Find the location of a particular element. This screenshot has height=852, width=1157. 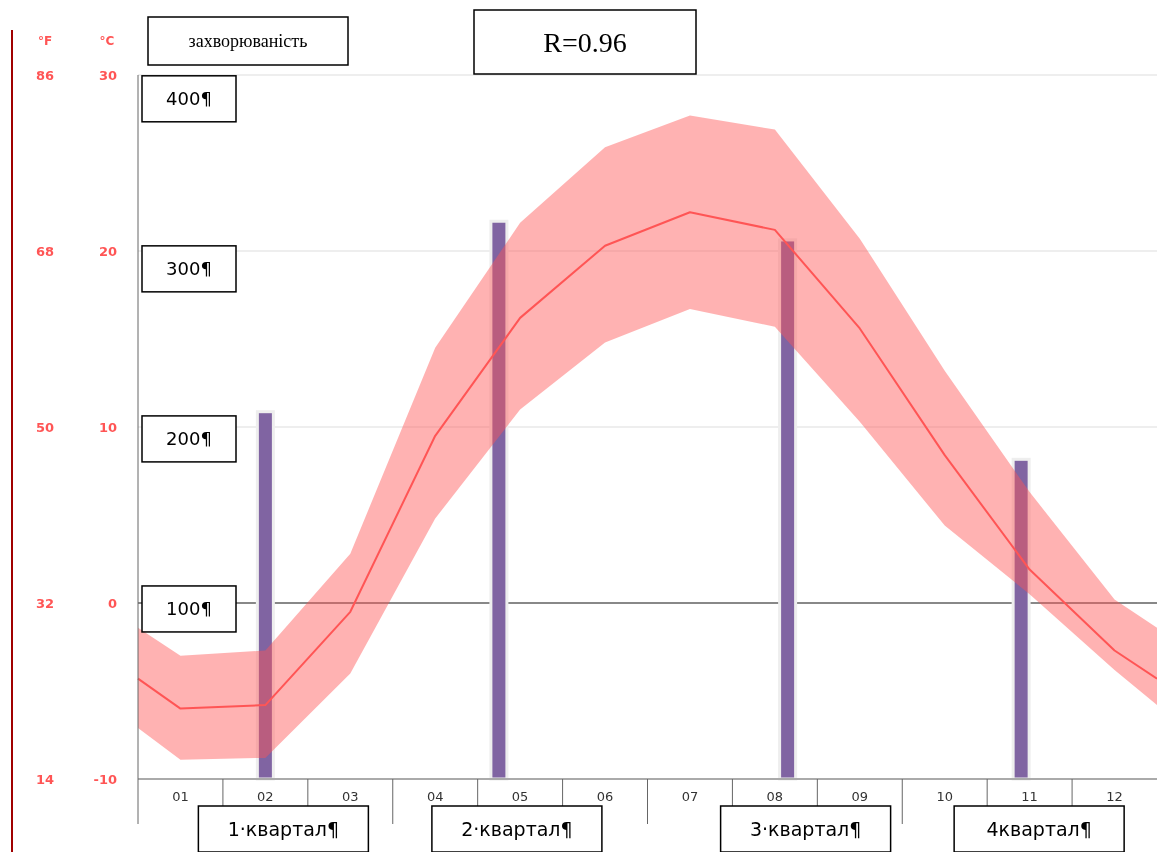

y-tick-label: -10 is located at coordinates (105, 779).